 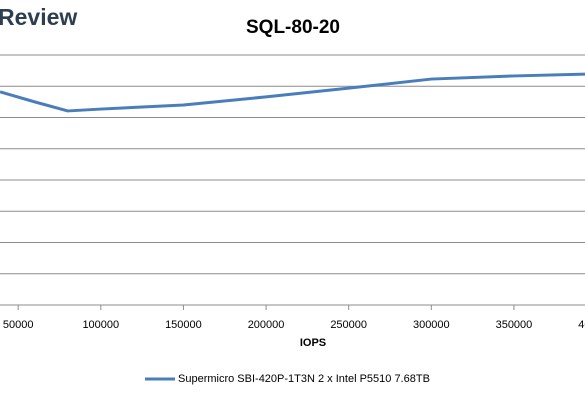 What do you see at coordinates (38, 17) in the screenshot?
I see `brand-logo: Review` at bounding box center [38, 17].